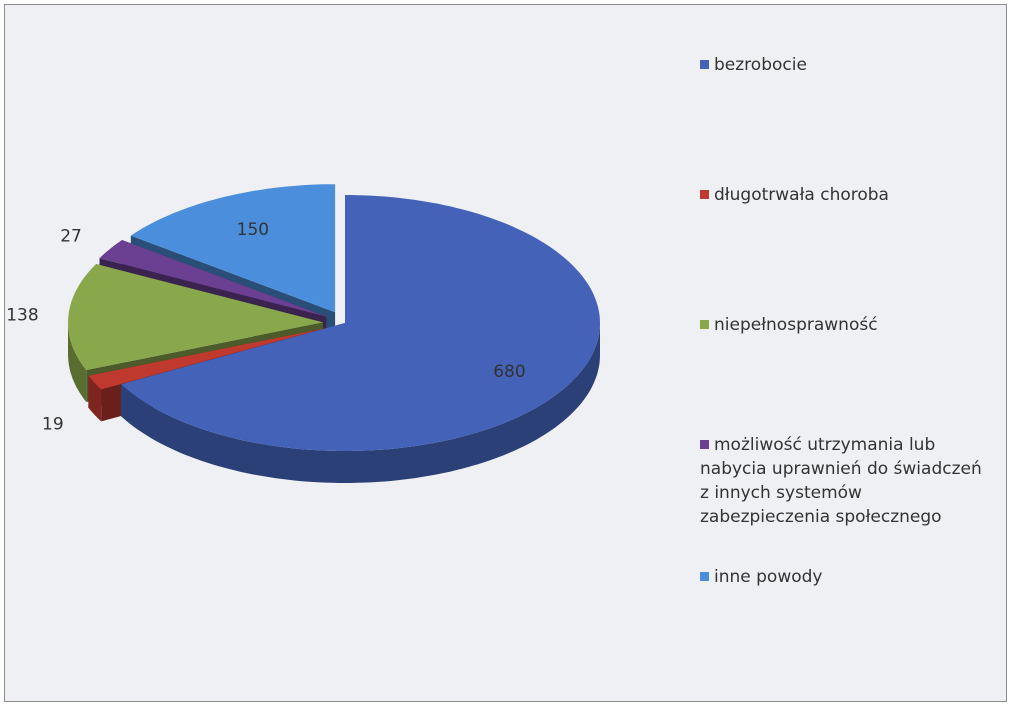 Image resolution: width=1013 pixels, height=706 pixels. What do you see at coordinates (768, 577) in the screenshot?
I see `legend-label: inne powody` at bounding box center [768, 577].